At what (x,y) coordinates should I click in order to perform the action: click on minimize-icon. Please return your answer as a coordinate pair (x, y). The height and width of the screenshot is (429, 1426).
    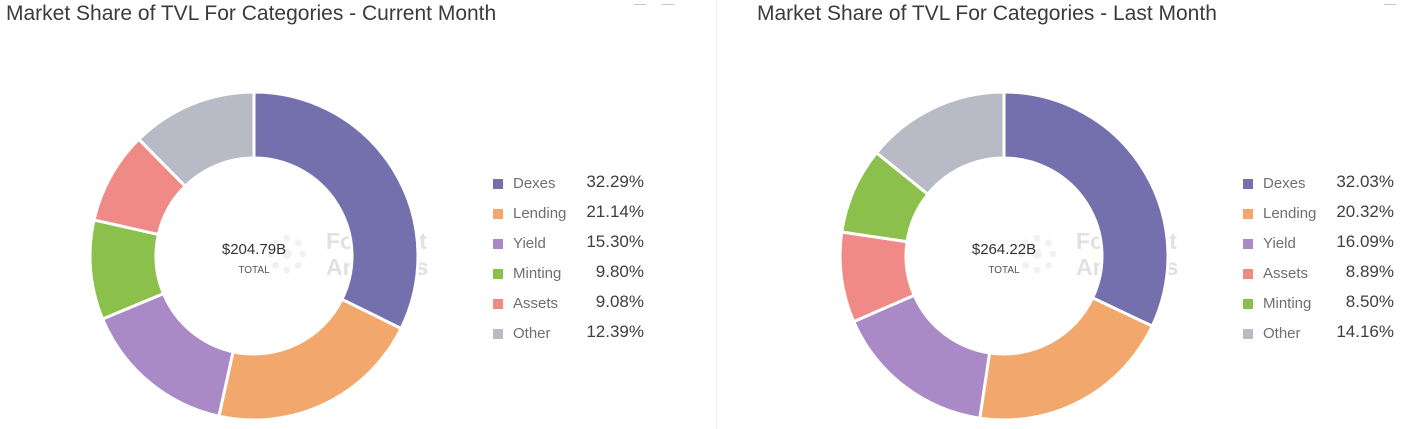
    Looking at the image, I should click on (640, 2).